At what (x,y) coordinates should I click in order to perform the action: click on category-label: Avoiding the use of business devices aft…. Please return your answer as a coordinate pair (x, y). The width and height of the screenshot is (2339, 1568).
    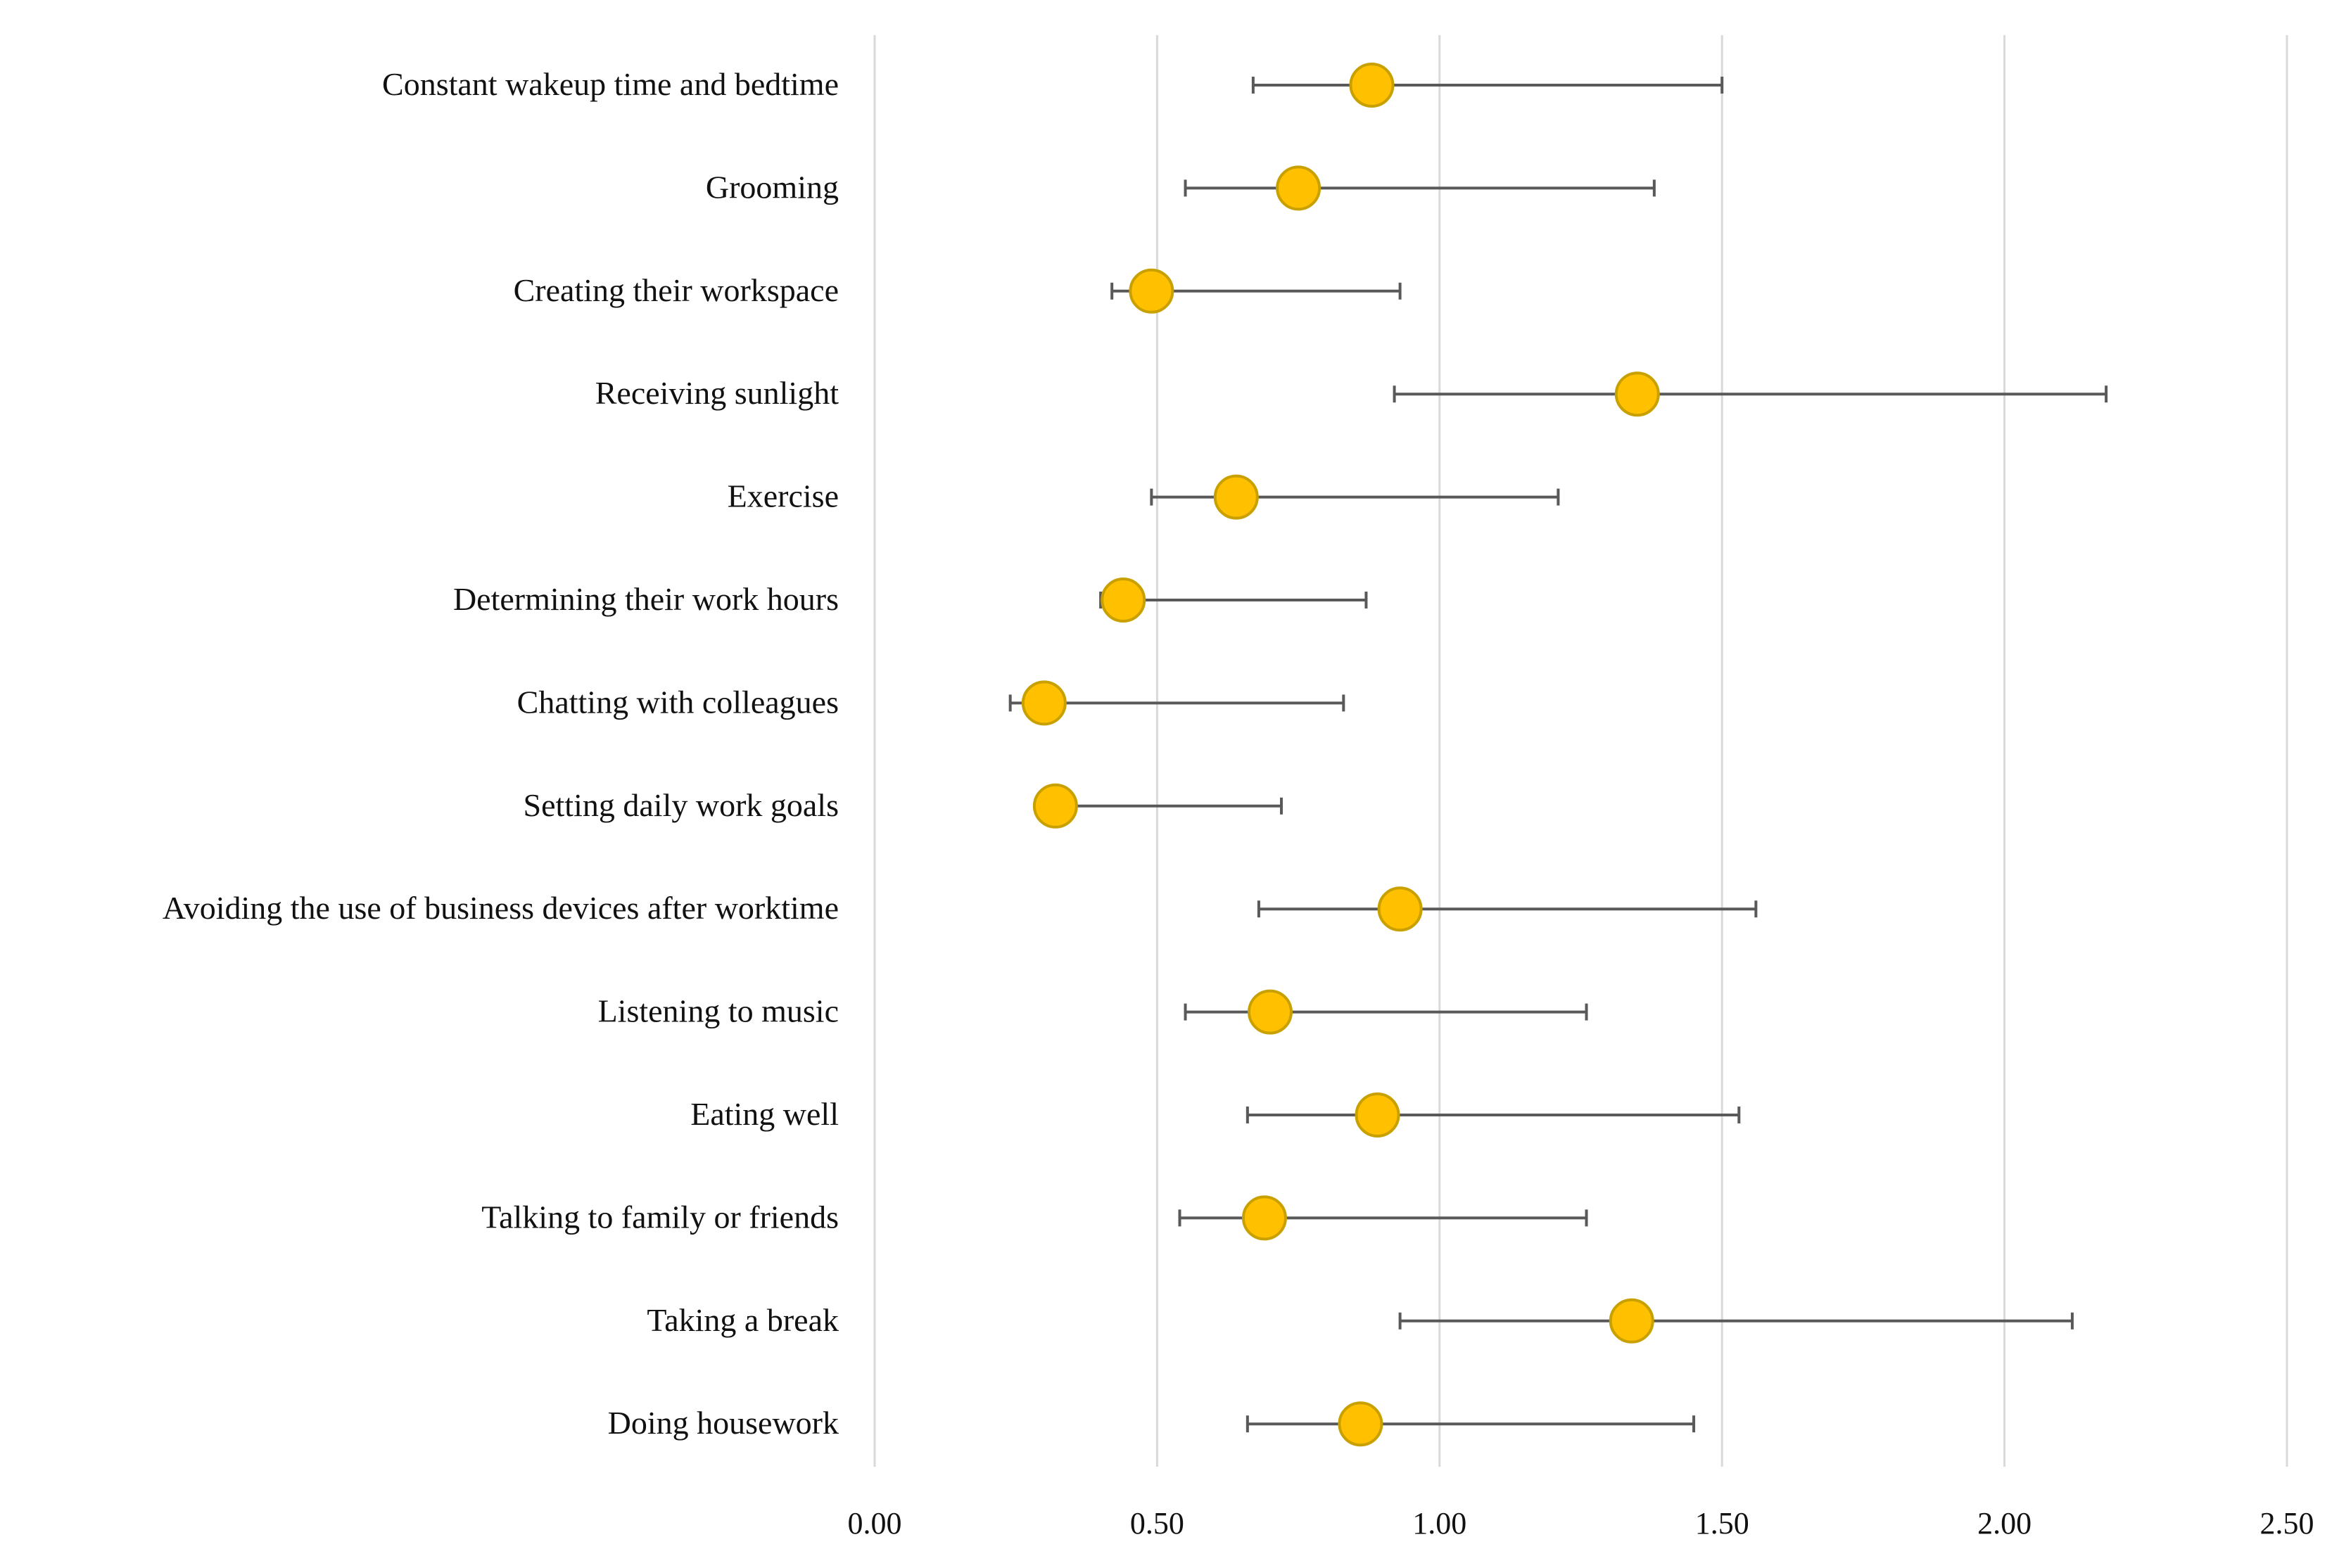
    Looking at the image, I should click on (501, 908).